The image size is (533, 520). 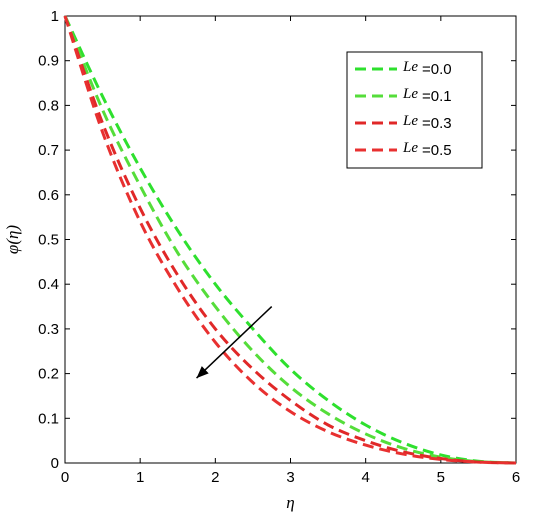 I want to click on legend-label-1: Le =0.1, so click(x=427, y=95).